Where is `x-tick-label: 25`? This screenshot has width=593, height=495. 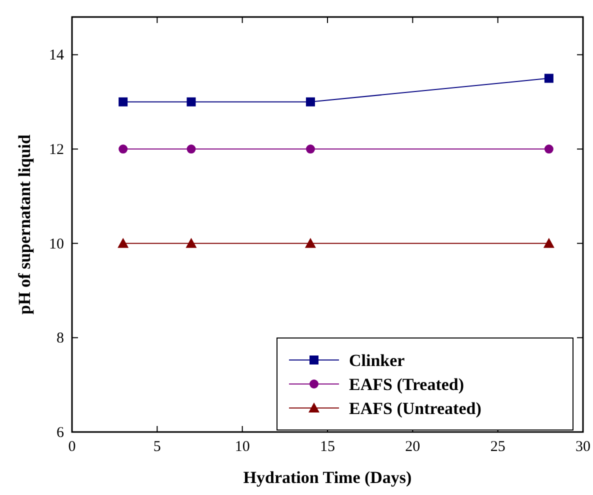
x-tick-label: 25 is located at coordinates (498, 447).